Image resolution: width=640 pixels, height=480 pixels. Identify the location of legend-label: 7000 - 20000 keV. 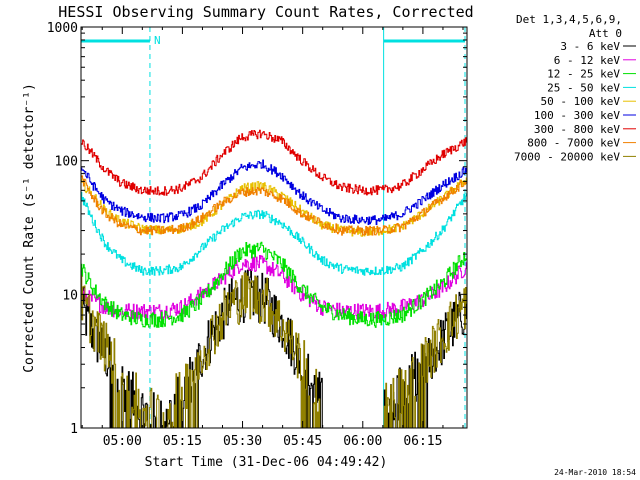
(567, 156).